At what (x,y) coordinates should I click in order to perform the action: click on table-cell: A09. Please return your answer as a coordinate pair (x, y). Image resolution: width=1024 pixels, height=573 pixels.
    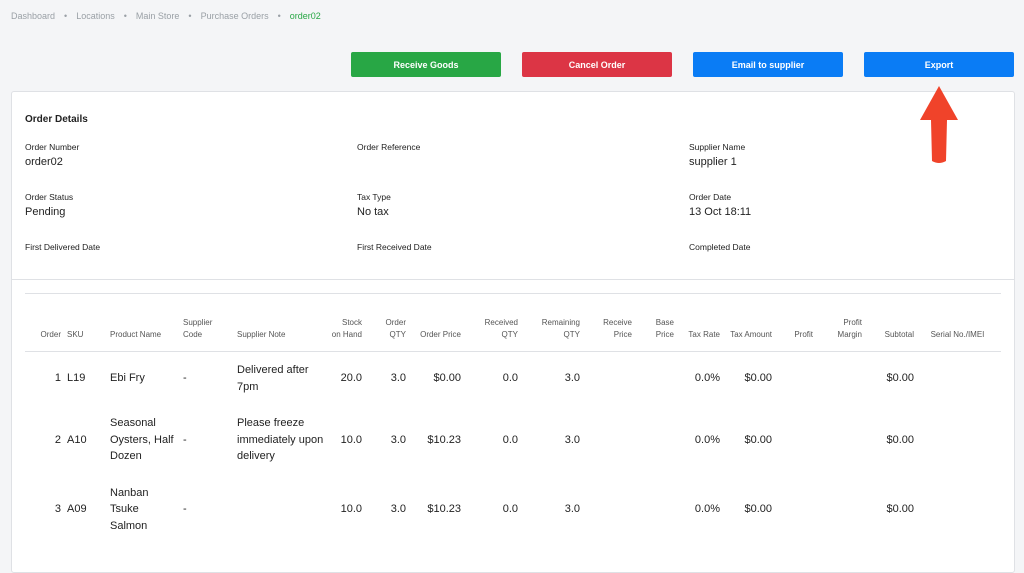
    Looking at the image, I should click on (77, 509).